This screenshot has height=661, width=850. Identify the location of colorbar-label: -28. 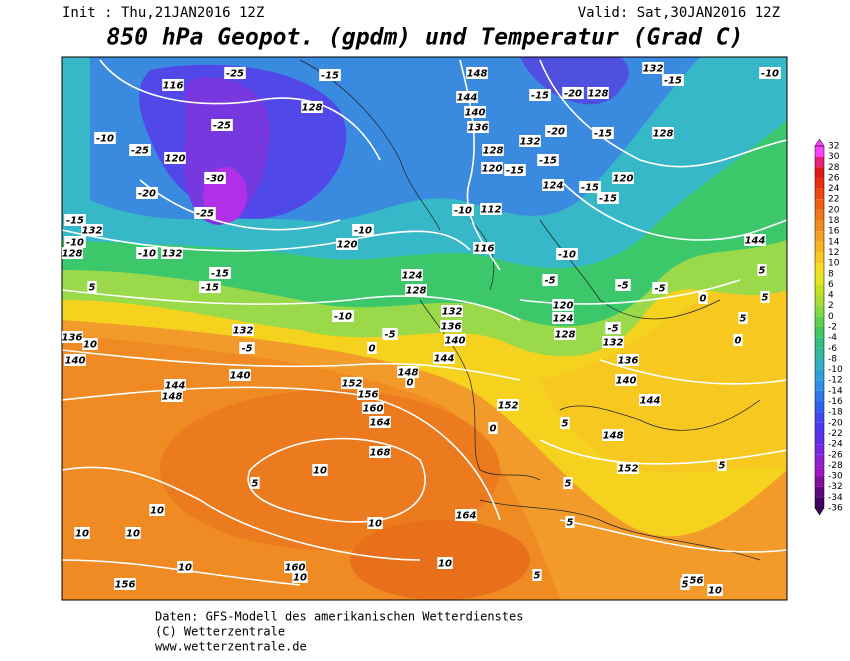
(835, 466).